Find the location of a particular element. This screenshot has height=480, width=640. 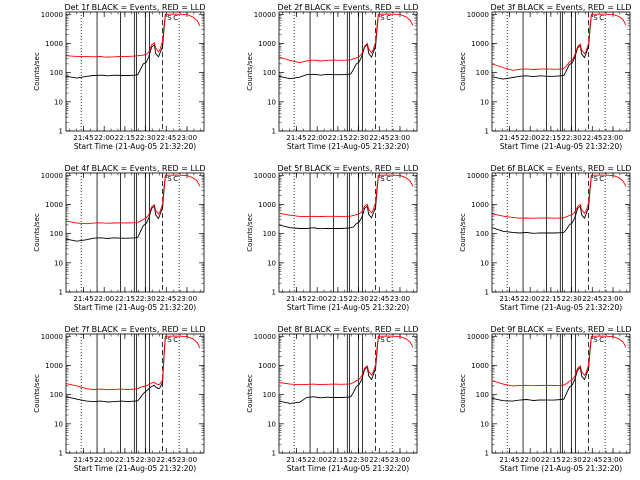

panel-title: Det 4f BLACK = Events, RED = LLD is located at coordinates (134, 168).